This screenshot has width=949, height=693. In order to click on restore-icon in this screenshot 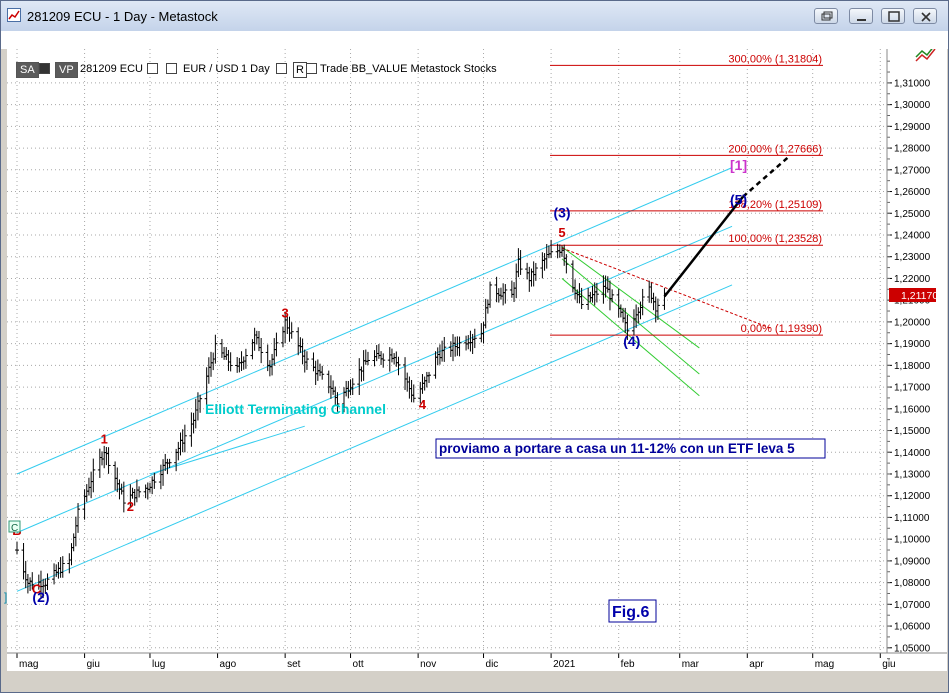, I will do `click(827, 16)`.